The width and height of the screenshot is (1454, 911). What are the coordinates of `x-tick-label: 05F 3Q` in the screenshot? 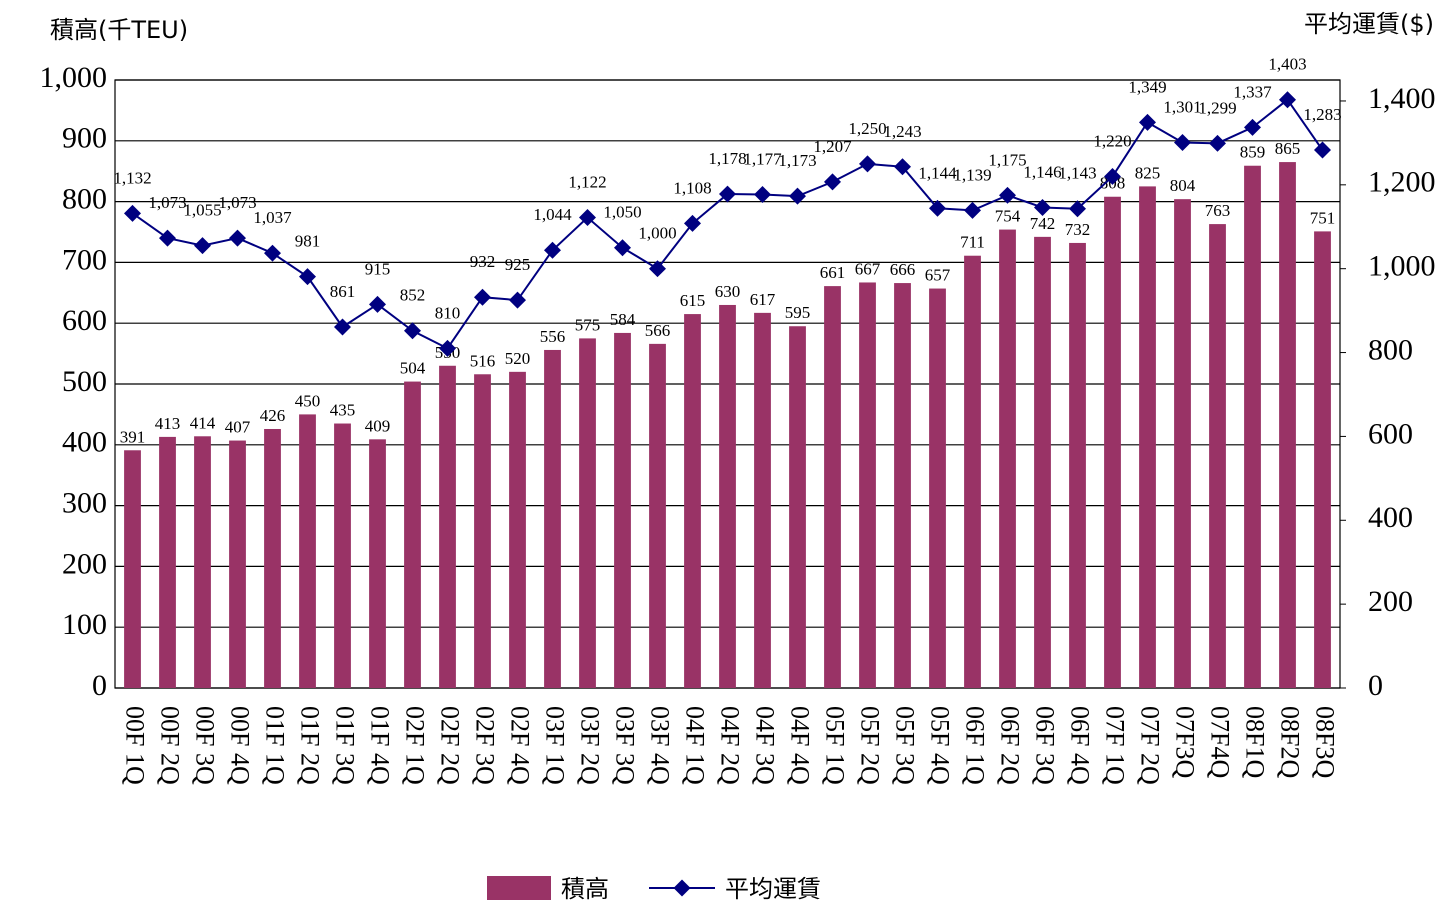 It's located at (905, 745).